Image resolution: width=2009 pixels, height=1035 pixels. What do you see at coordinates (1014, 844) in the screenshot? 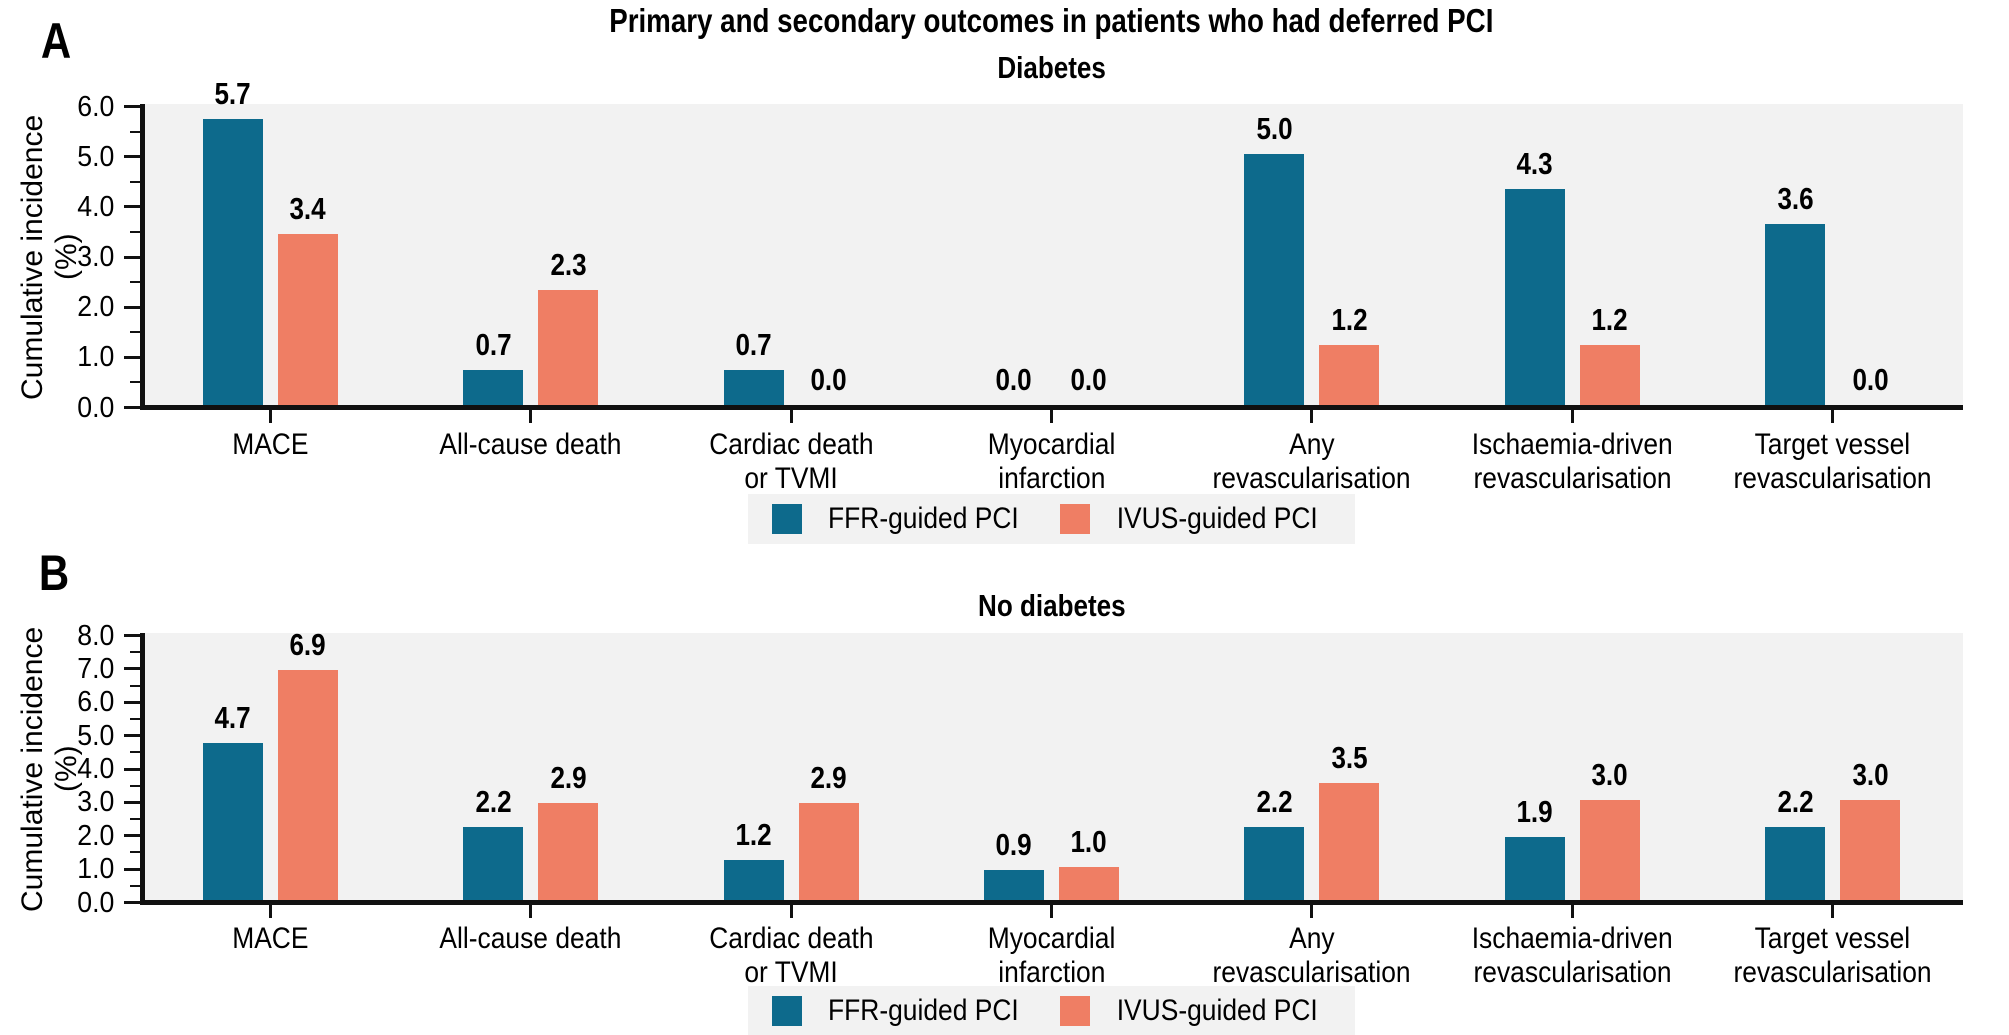
I see `bar-value-label: 0.9` at bounding box center [1014, 844].